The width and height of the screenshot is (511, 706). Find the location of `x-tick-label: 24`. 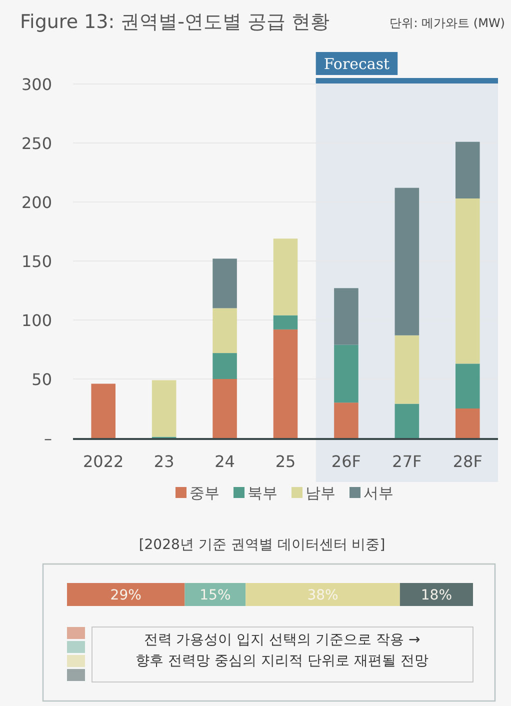

x-tick-label: 24 is located at coordinates (224, 461).